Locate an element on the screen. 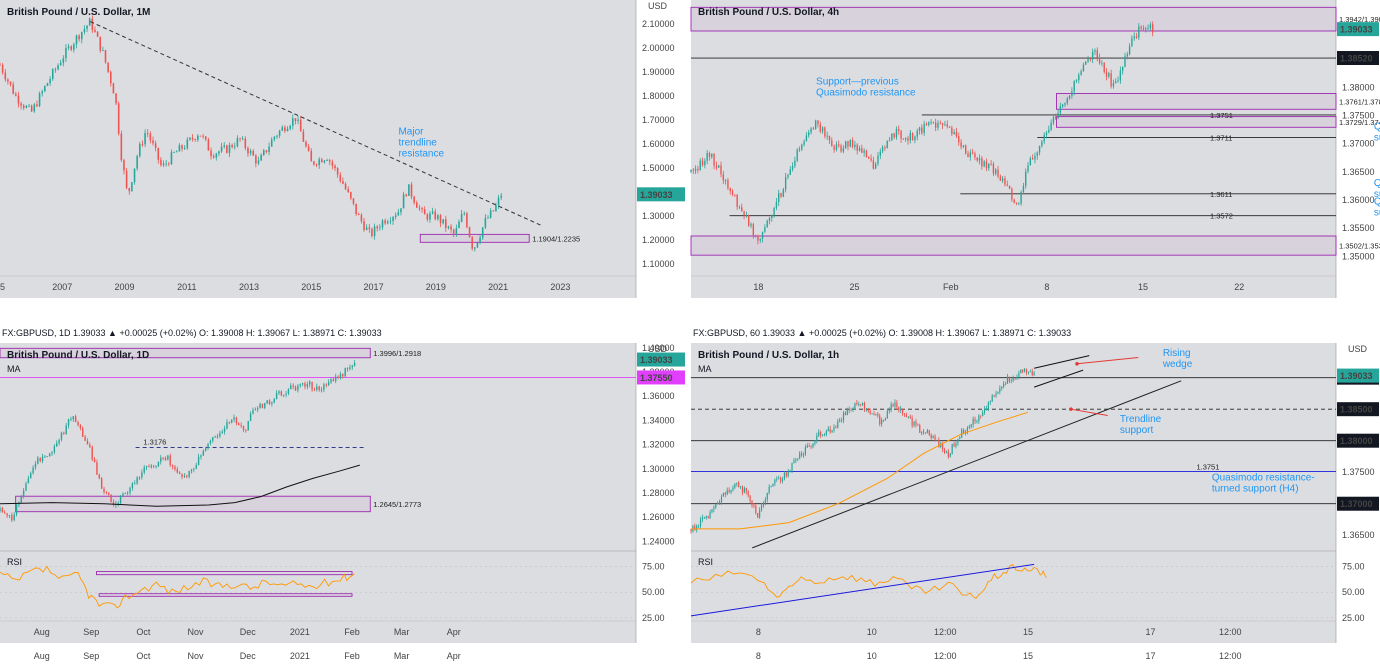 The width and height of the screenshot is (1380, 665). x-tick-label: 2007 is located at coordinates (62, 287).